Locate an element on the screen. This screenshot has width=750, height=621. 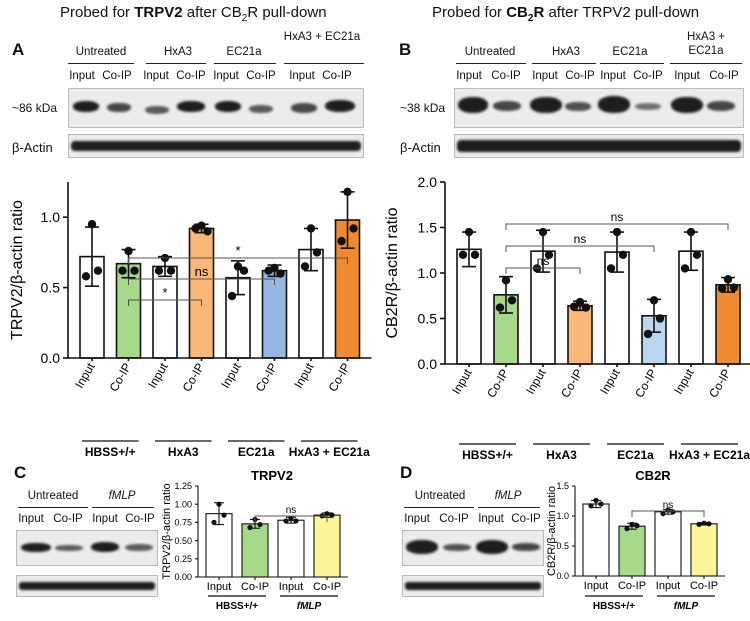
blot-a-target-image is located at coordinates (216, 108).